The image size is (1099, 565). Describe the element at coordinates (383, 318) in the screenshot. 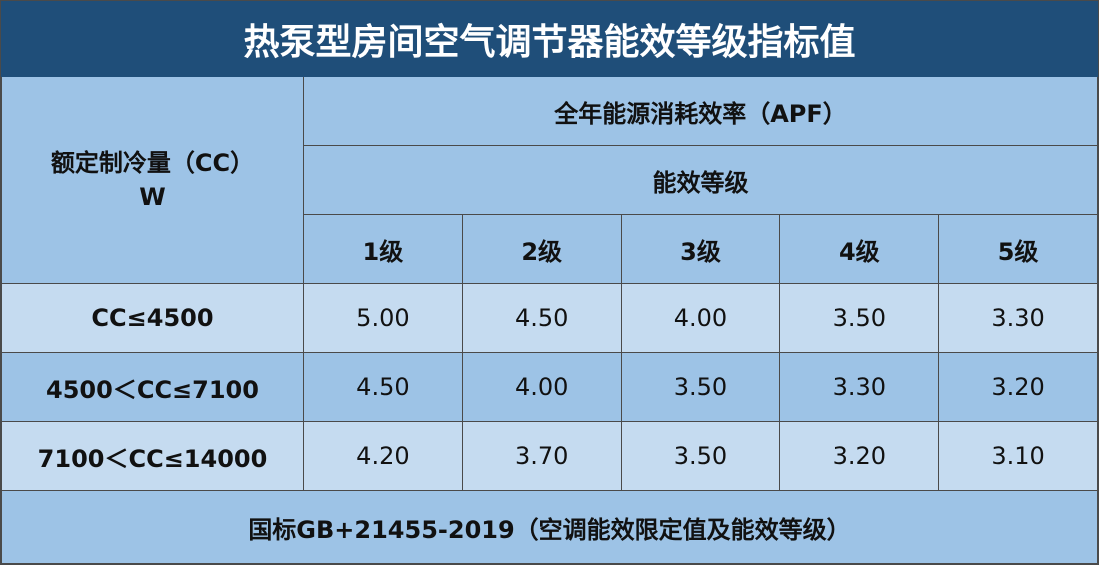

I see `apf-value: 5.00` at that location.